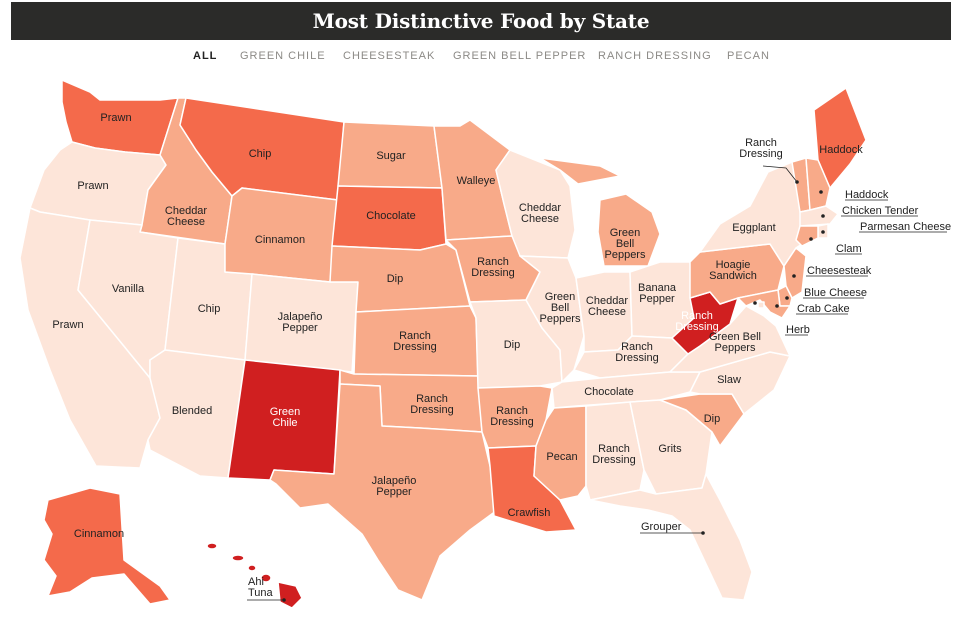 The image size is (961, 622). Describe the element at coordinates (748, 56) in the screenshot. I see `tab-pecan: PECAN` at that location.